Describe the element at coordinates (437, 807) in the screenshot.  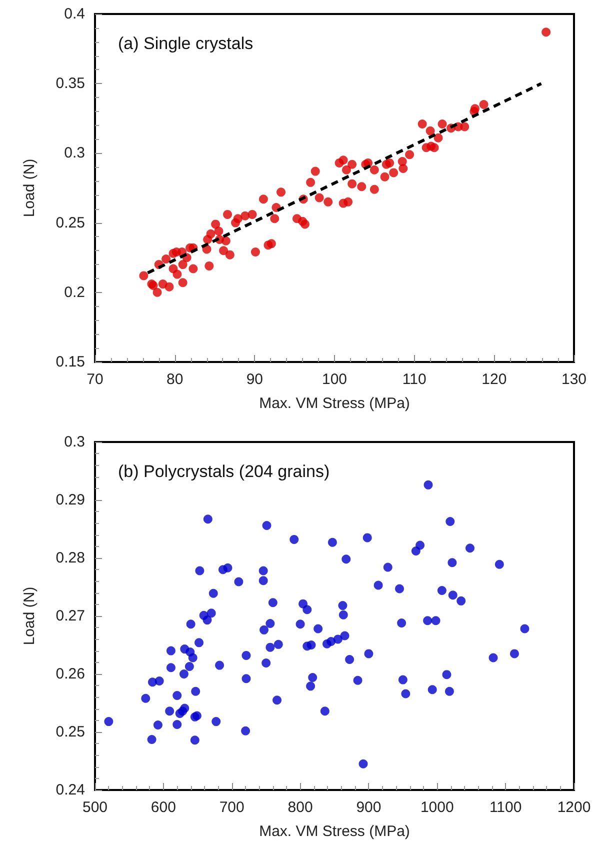
I see `x-tick-label: 1000` at that location.